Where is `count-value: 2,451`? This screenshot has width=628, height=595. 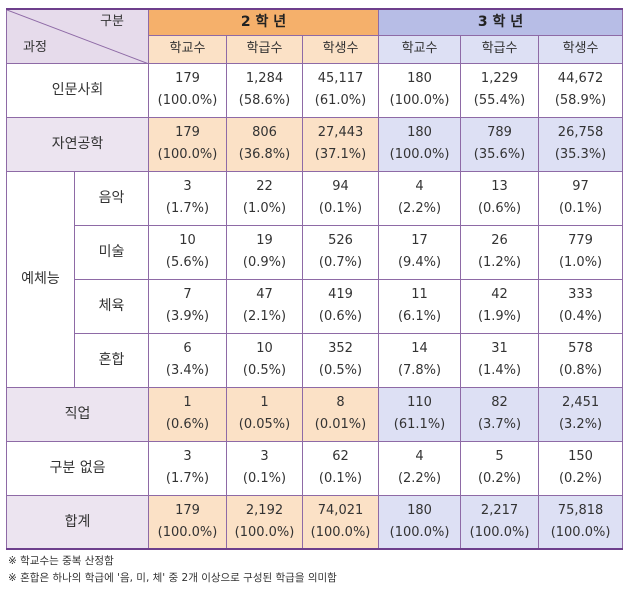 count-value: 2,451 is located at coordinates (580, 402).